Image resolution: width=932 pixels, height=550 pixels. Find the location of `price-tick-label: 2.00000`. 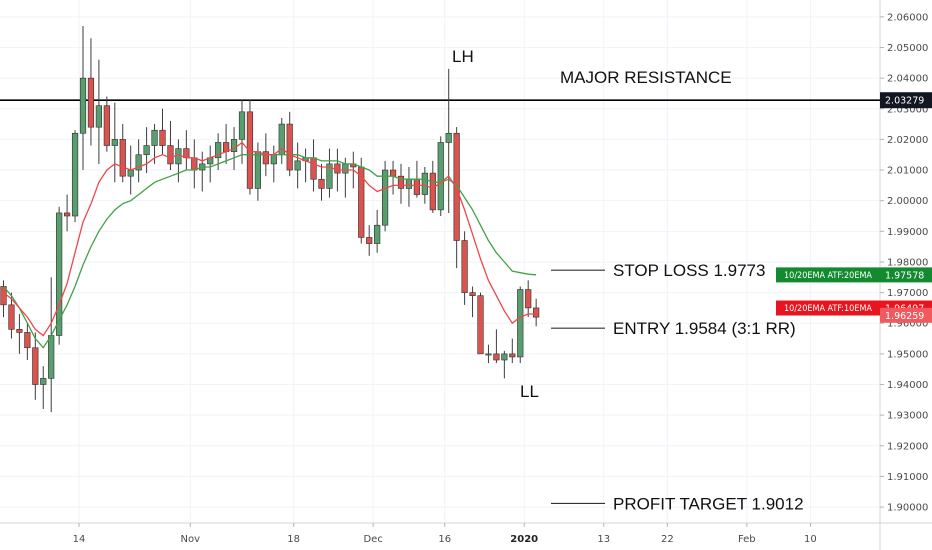

price-tick-label: 2.00000 is located at coordinates (907, 201).